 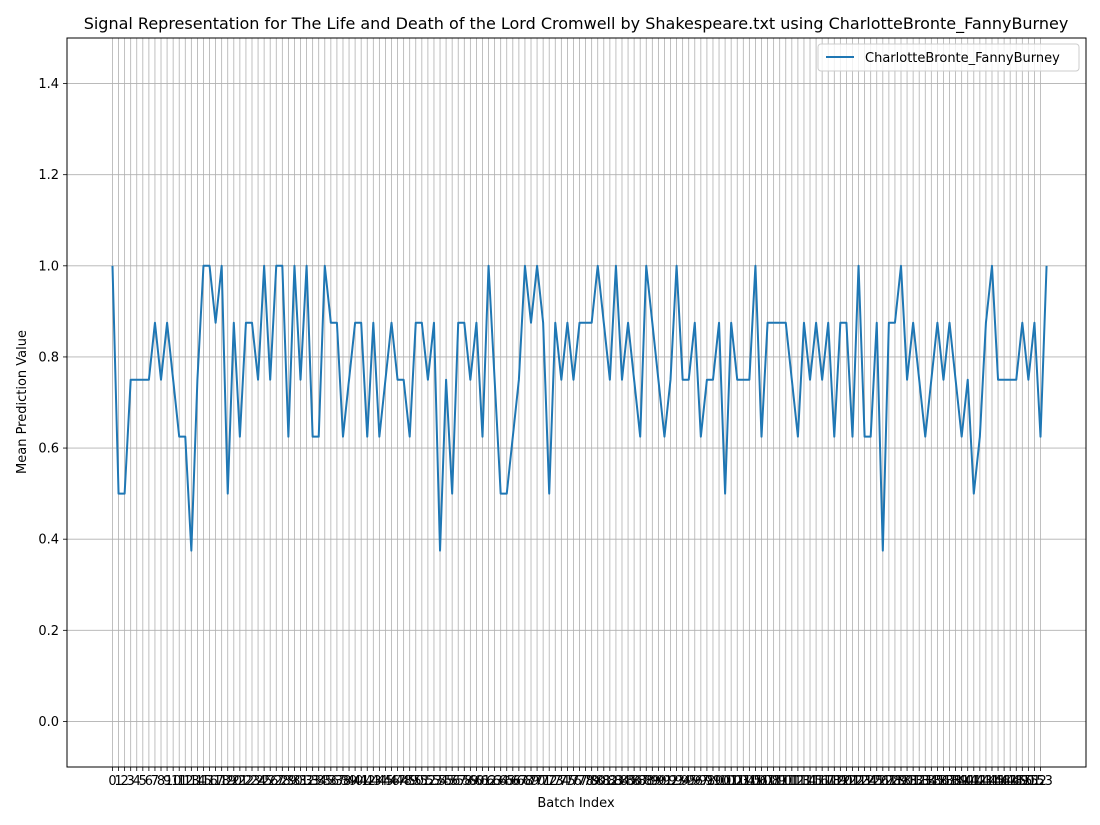 I want to click on x-tick-label: 11, so click(x=179, y=781).